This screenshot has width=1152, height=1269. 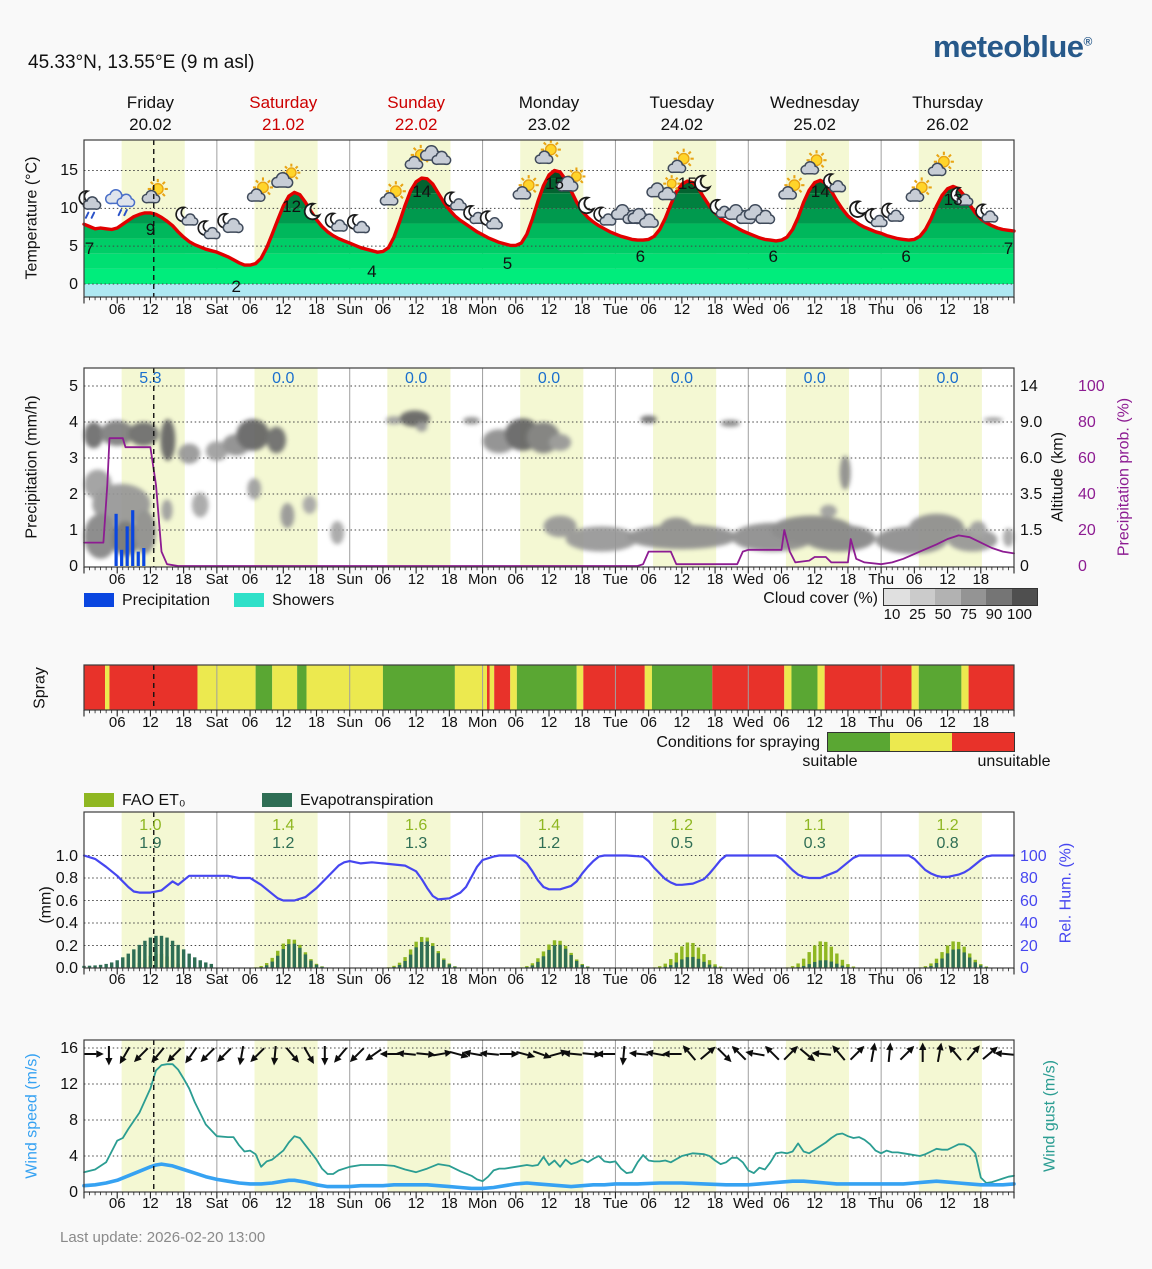 I want to click on location-coordinates: 45.33°N, 13.55°E (9 m asl), so click(x=141, y=62).